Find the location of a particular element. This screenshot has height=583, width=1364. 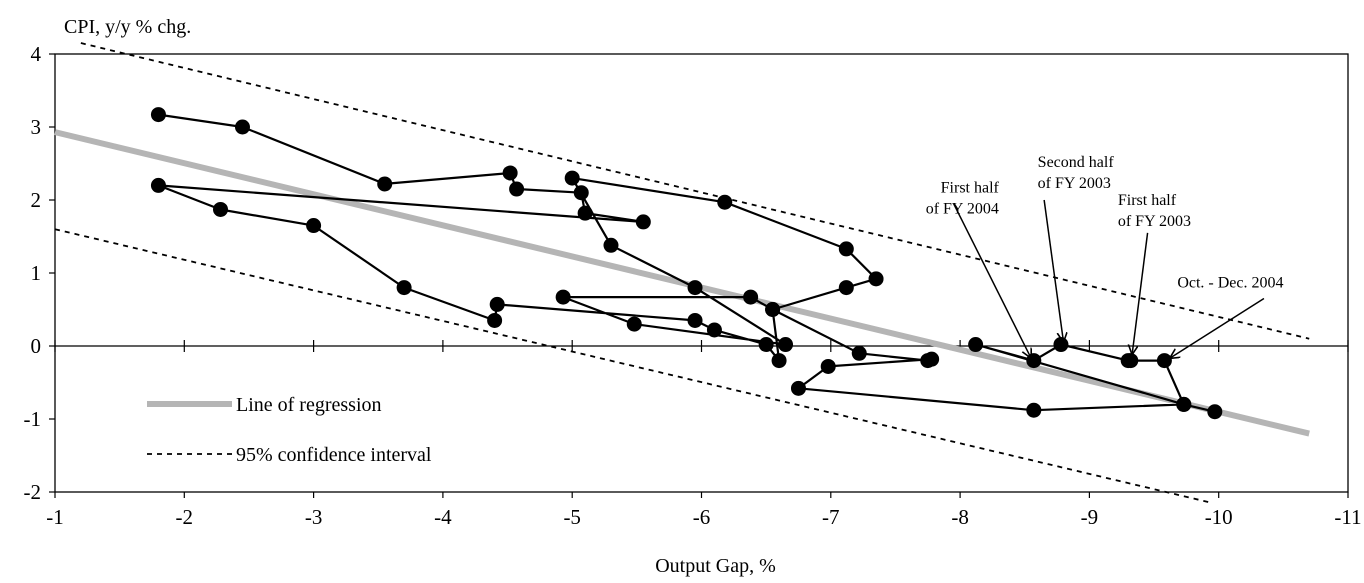

x-tick-label: -6 is located at coordinates (702, 517).